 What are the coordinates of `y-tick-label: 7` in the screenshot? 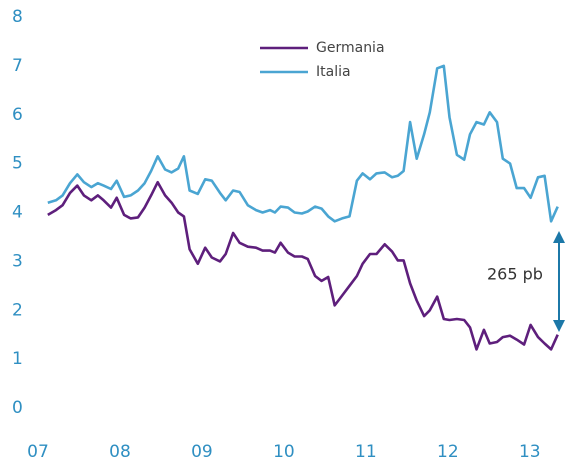 It's located at (17, 66).